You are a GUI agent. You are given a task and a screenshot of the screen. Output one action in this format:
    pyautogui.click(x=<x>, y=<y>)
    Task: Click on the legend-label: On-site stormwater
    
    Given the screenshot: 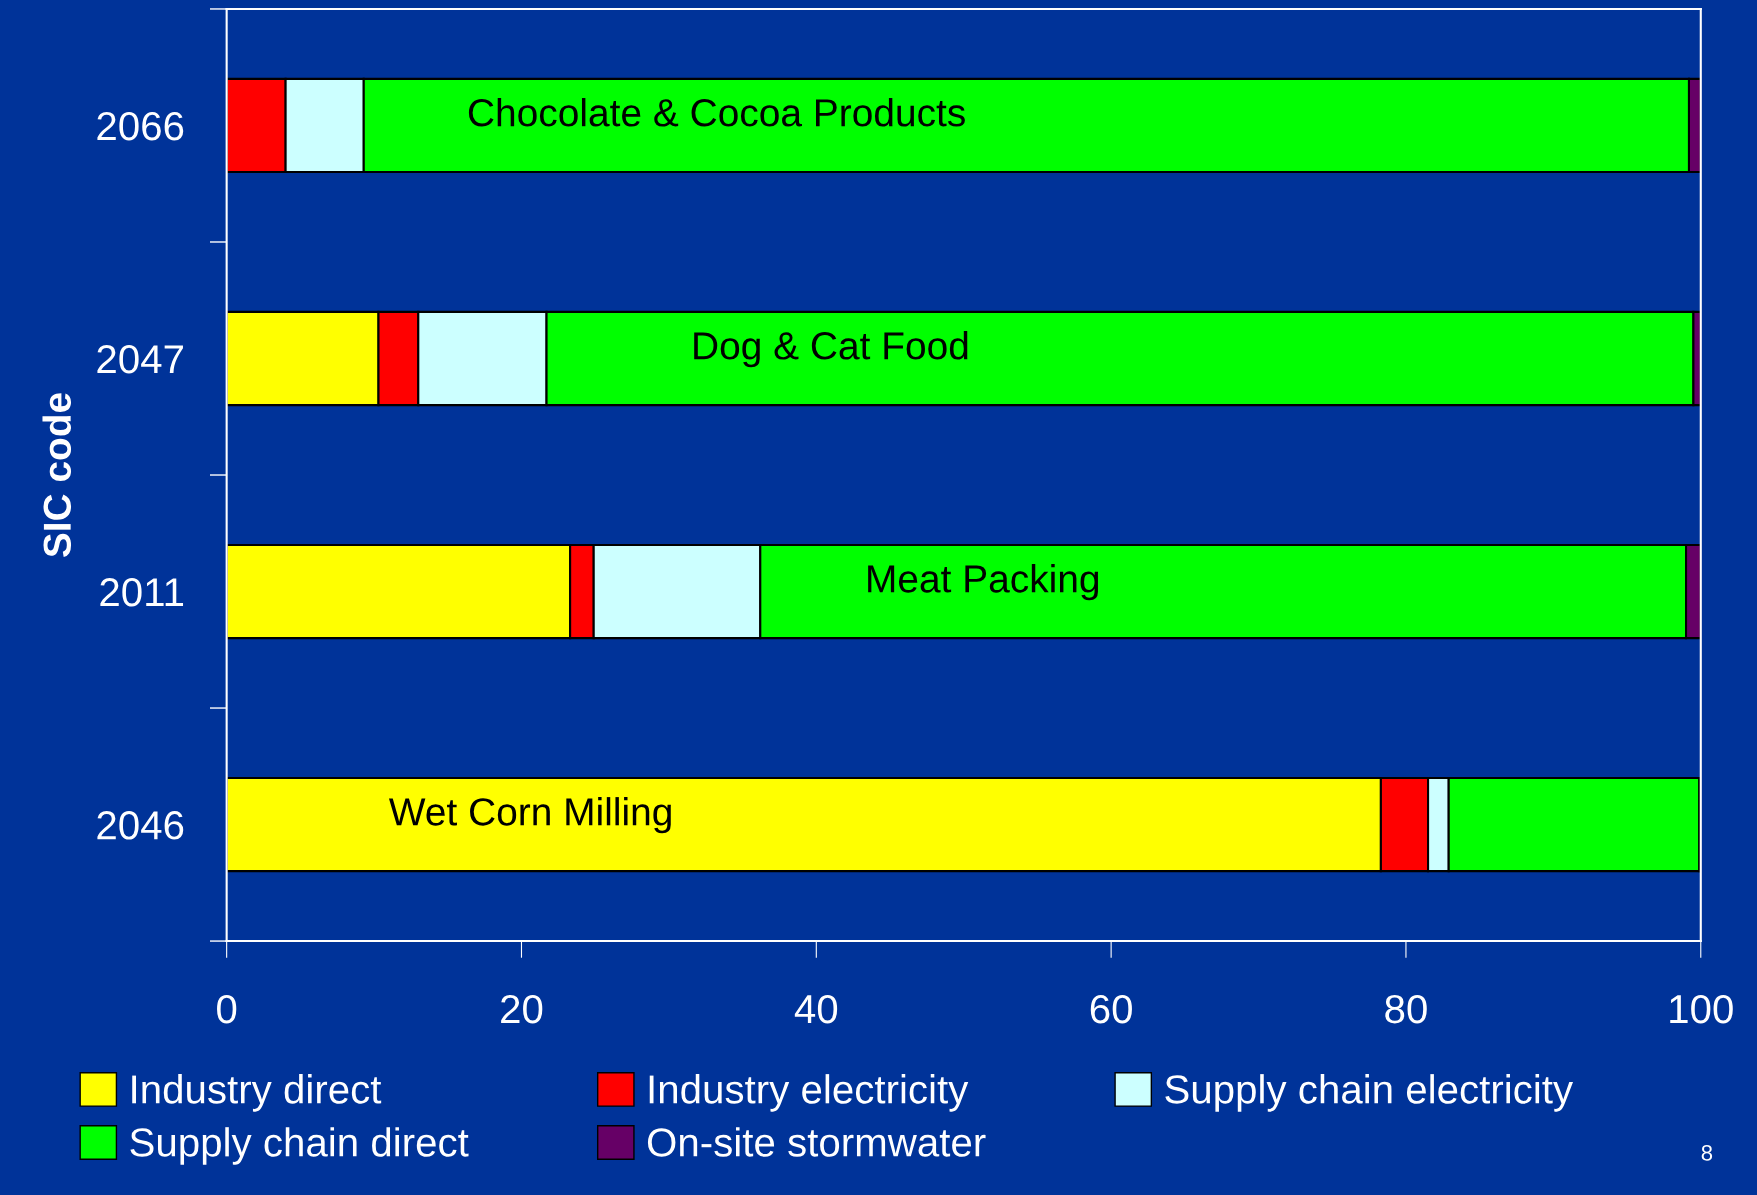 What is the action you would take?
    pyautogui.click(x=816, y=1142)
    